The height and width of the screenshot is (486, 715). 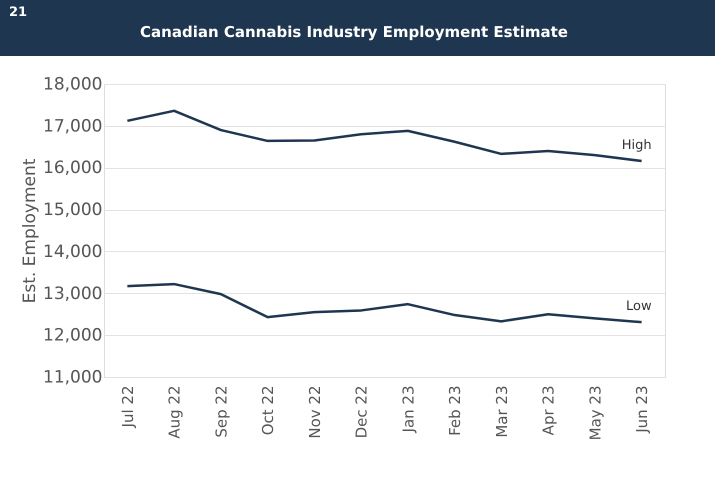 I want to click on y-tick-label: 11,000, so click(x=72, y=378).